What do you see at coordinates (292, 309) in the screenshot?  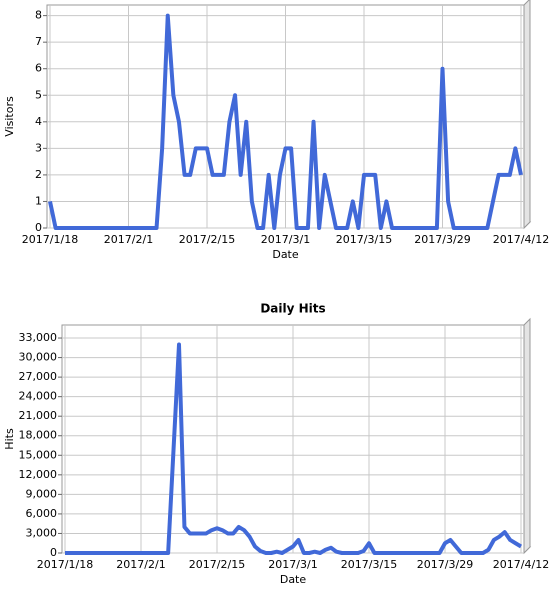 I see `chart-title: Daily Hits` at bounding box center [292, 309].